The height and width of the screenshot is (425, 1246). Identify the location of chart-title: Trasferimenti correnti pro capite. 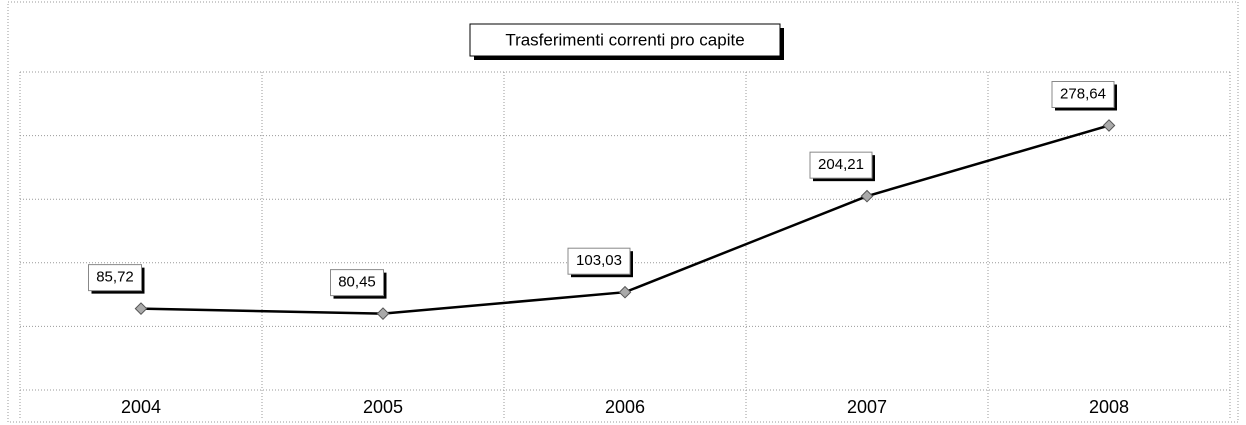
(624, 39).